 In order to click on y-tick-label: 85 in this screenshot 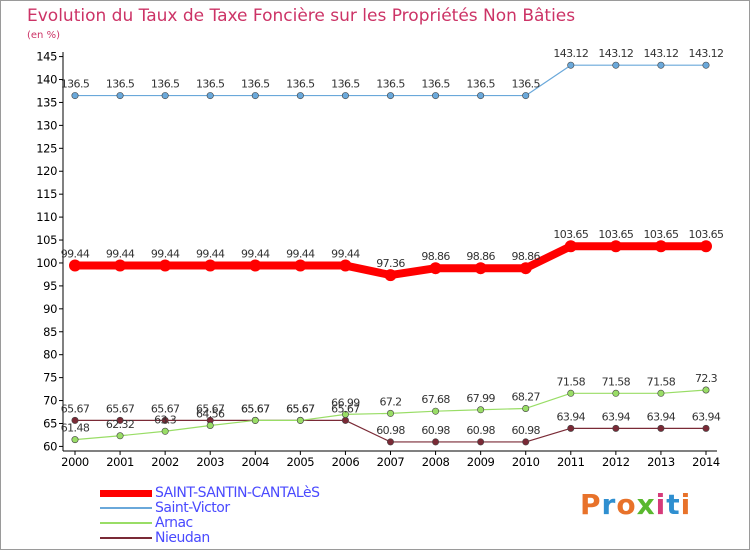, I will do `click(50, 332)`.